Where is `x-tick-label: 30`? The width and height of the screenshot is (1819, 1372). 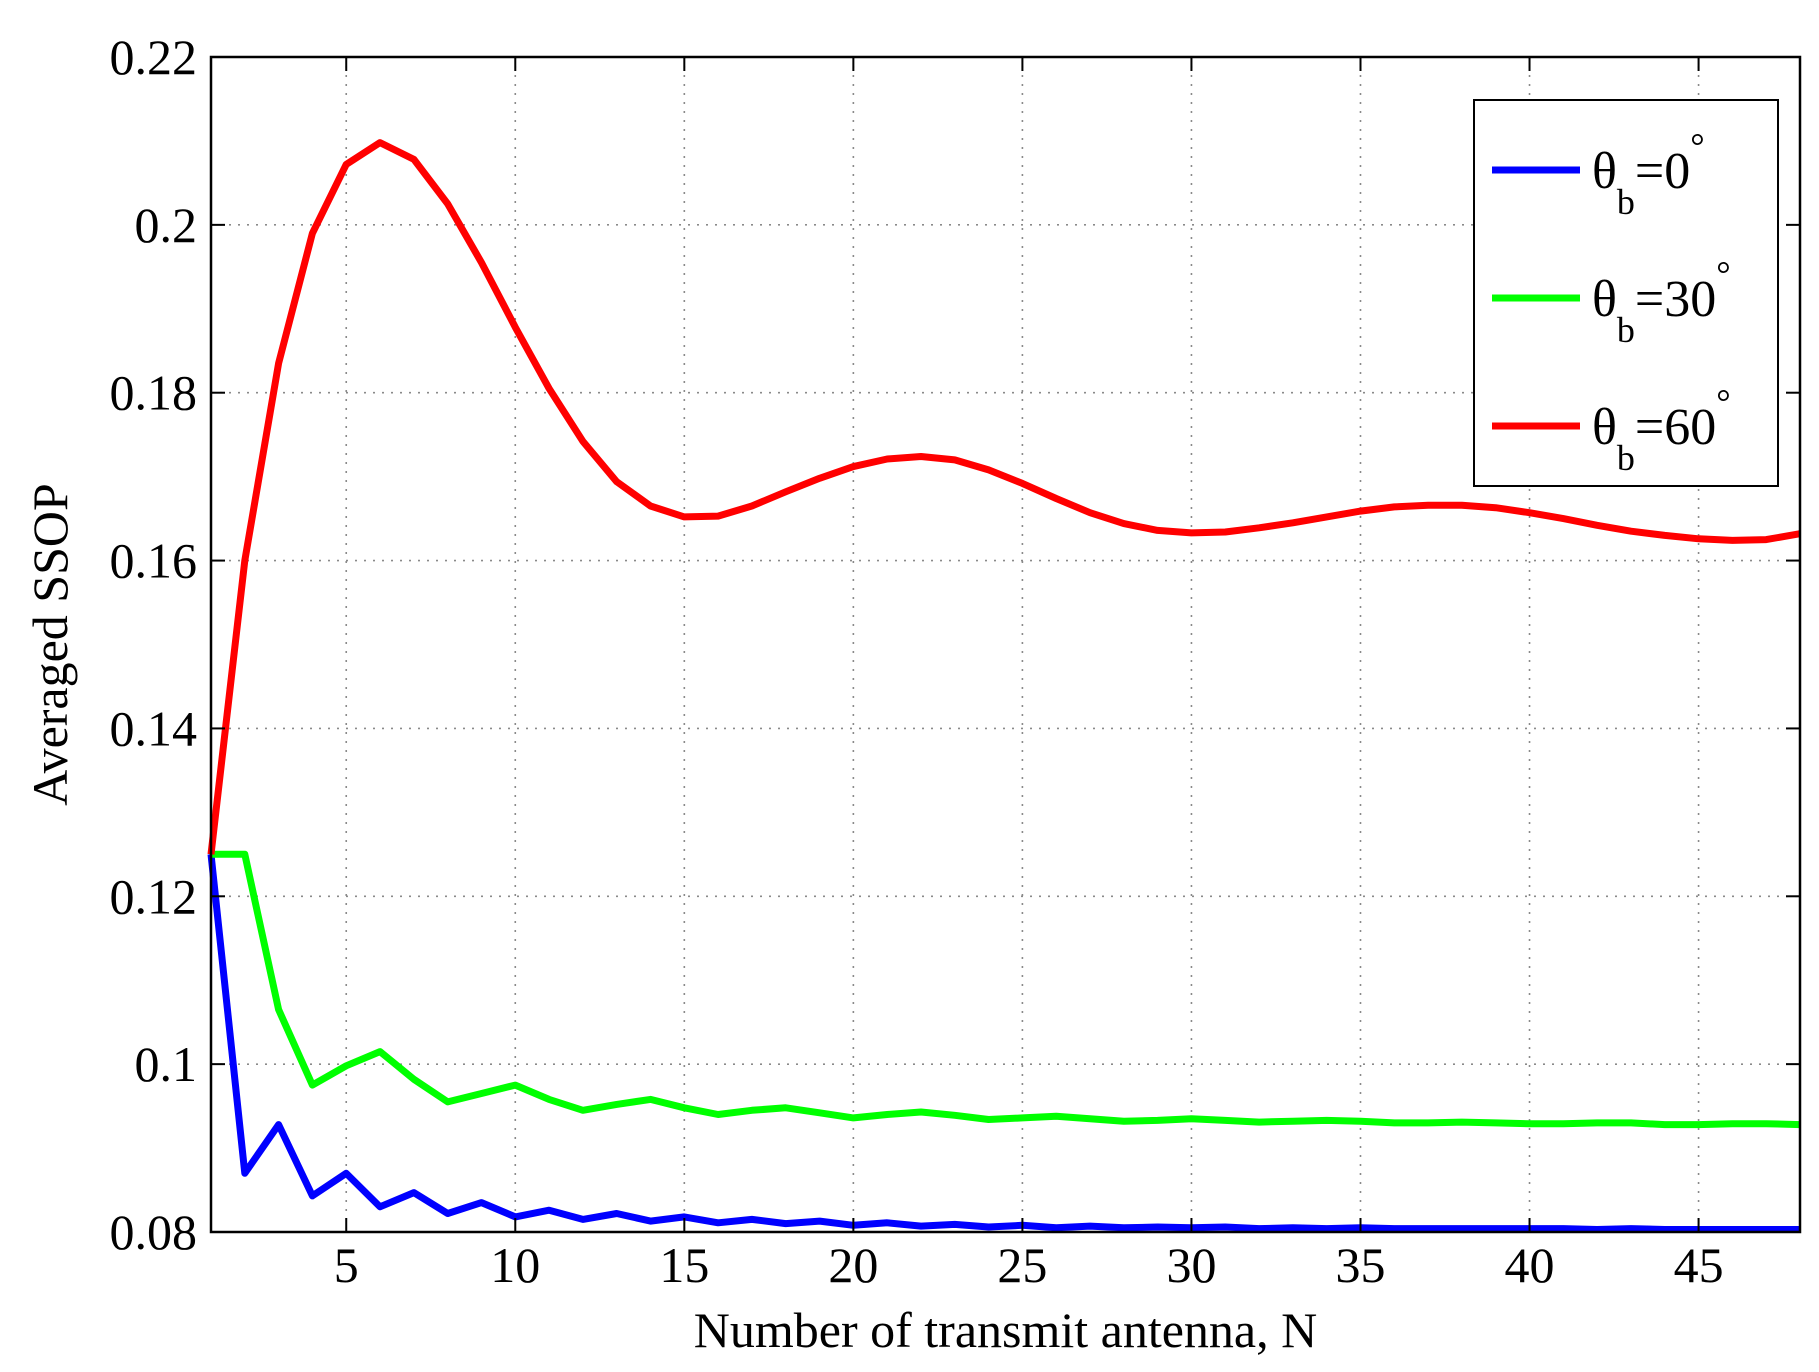 x-tick-label: 30 is located at coordinates (1191, 1265).